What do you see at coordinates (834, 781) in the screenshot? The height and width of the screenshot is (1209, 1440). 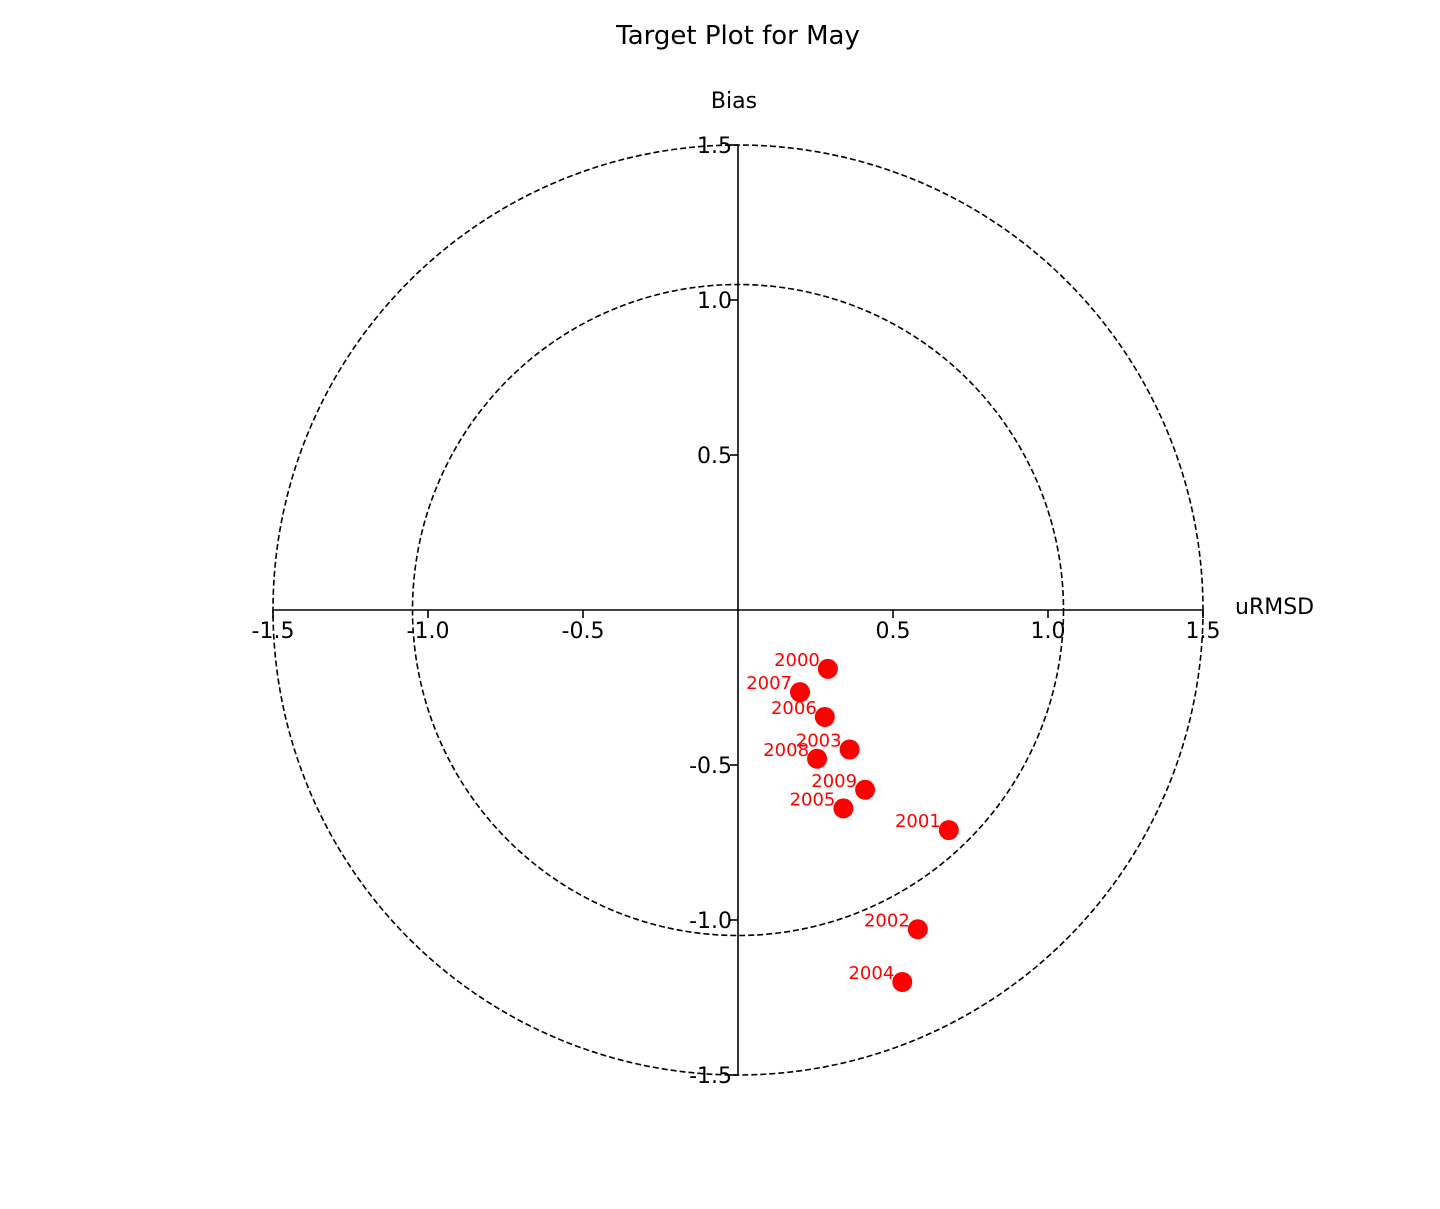 I see `point-label-2009: 2009` at bounding box center [834, 781].